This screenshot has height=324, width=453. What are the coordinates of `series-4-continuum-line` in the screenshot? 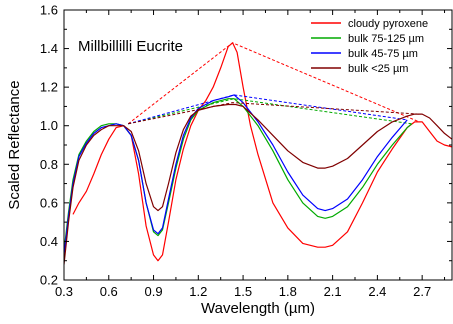 It's located at (274, 113).